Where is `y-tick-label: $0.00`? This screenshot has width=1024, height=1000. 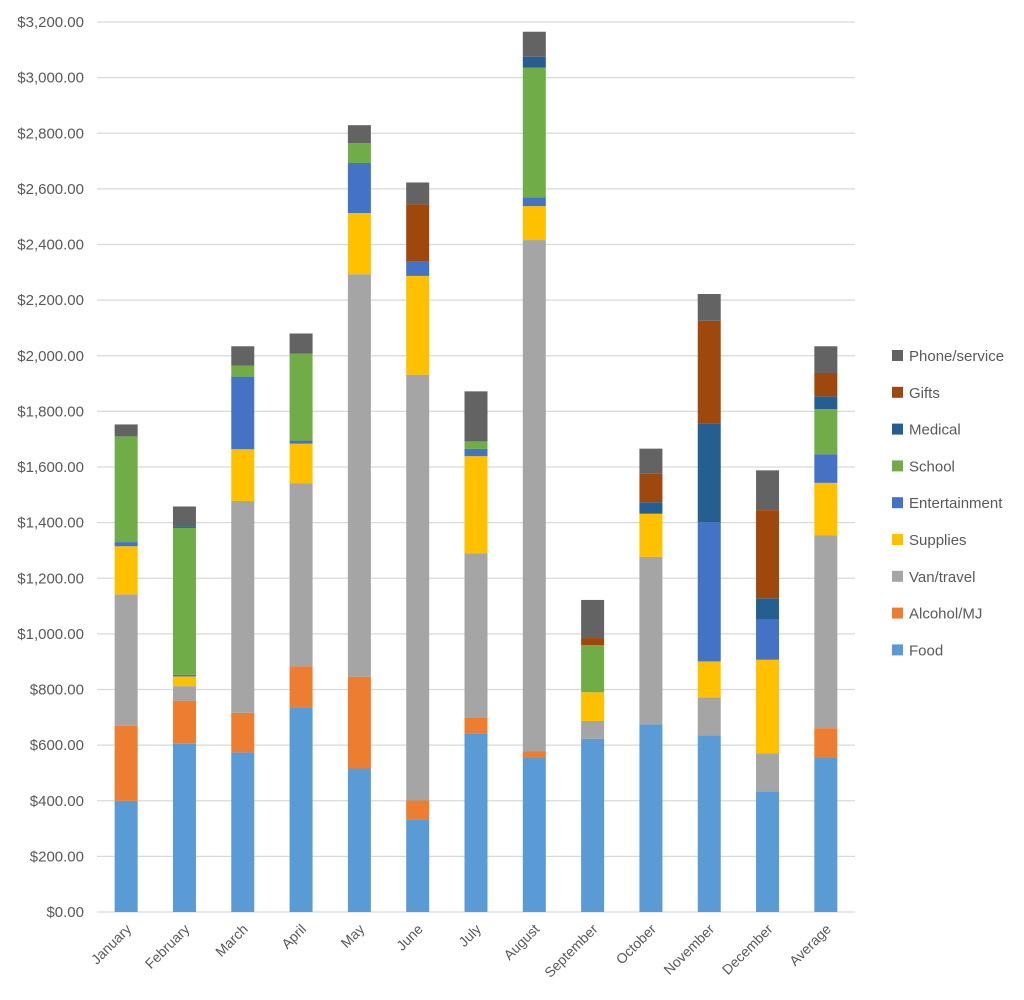 y-tick-label: $0.00 is located at coordinates (65, 912).